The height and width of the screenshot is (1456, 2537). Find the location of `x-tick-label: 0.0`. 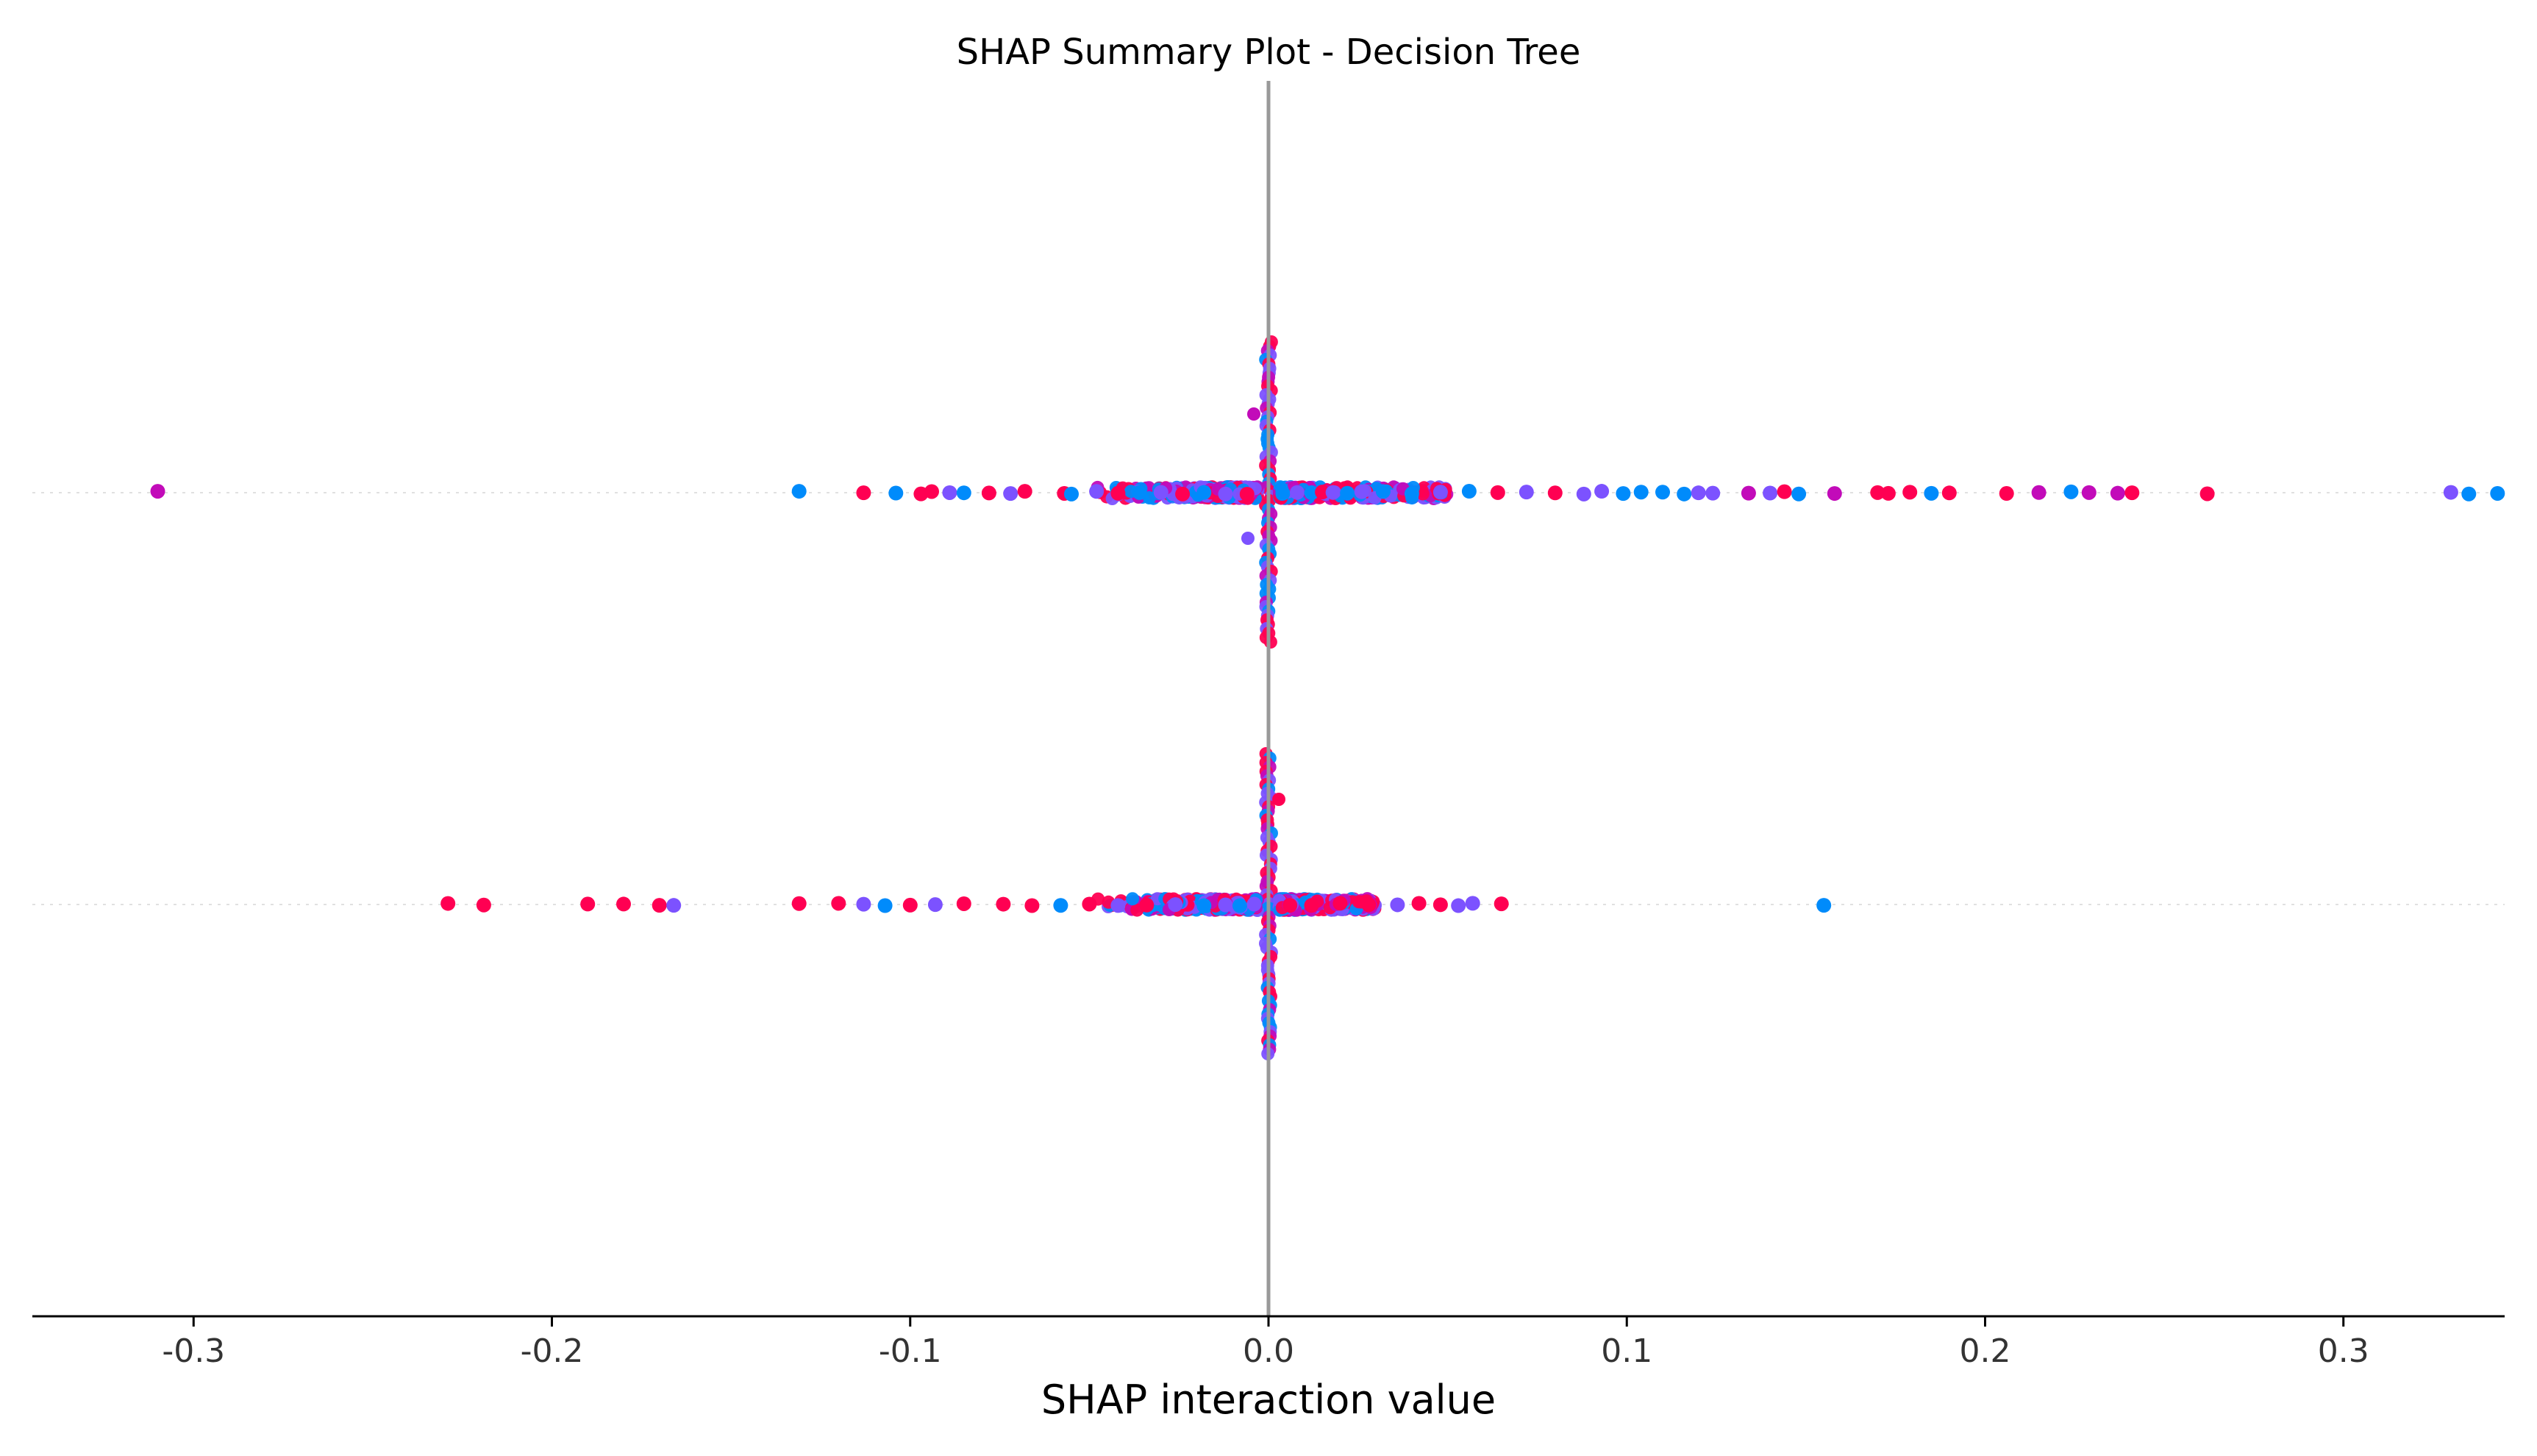

x-tick-label: 0.0 is located at coordinates (1268, 1351).